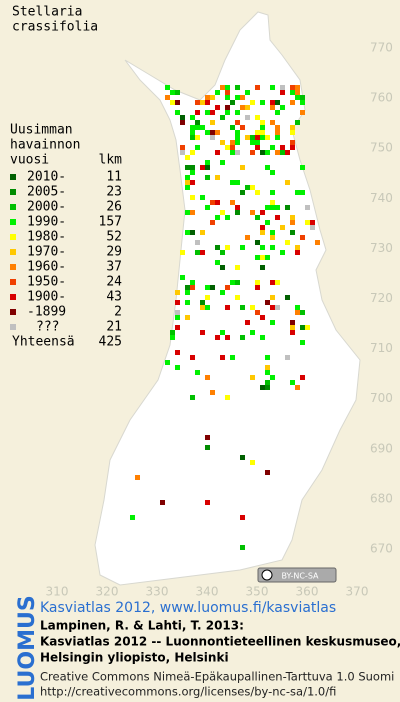  Describe the element at coordinates (114, 267) in the screenshot. I see `legend-count: 37` at that location.